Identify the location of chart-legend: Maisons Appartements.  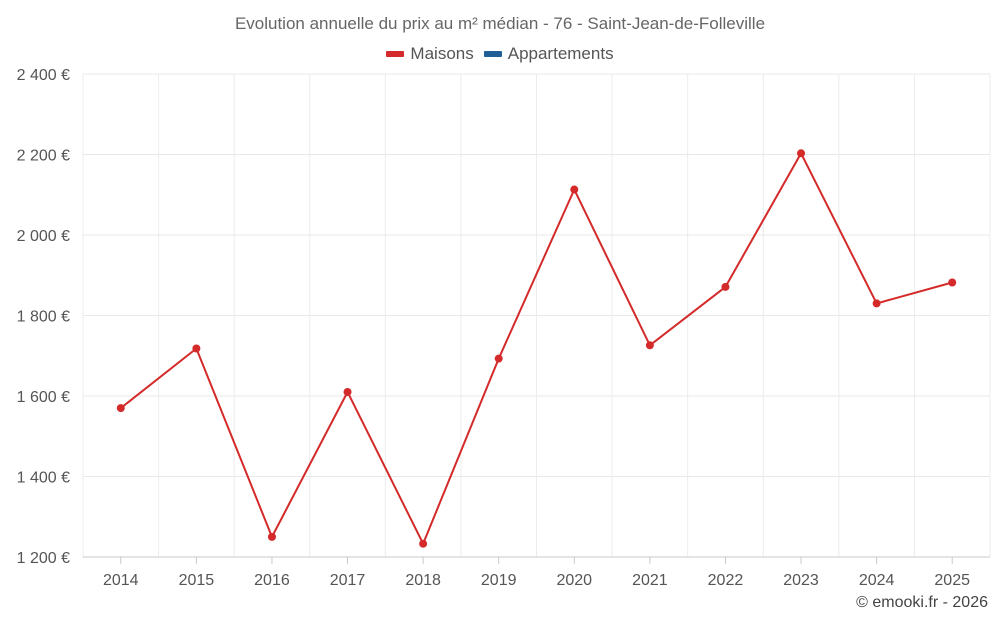
(500, 54).